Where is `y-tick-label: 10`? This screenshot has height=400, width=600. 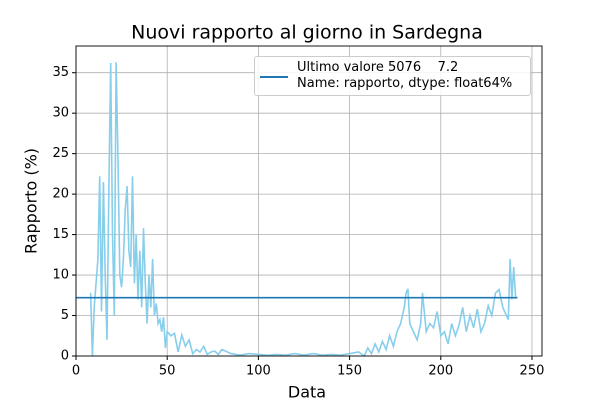
y-tick-label: 10 is located at coordinates (60, 275).